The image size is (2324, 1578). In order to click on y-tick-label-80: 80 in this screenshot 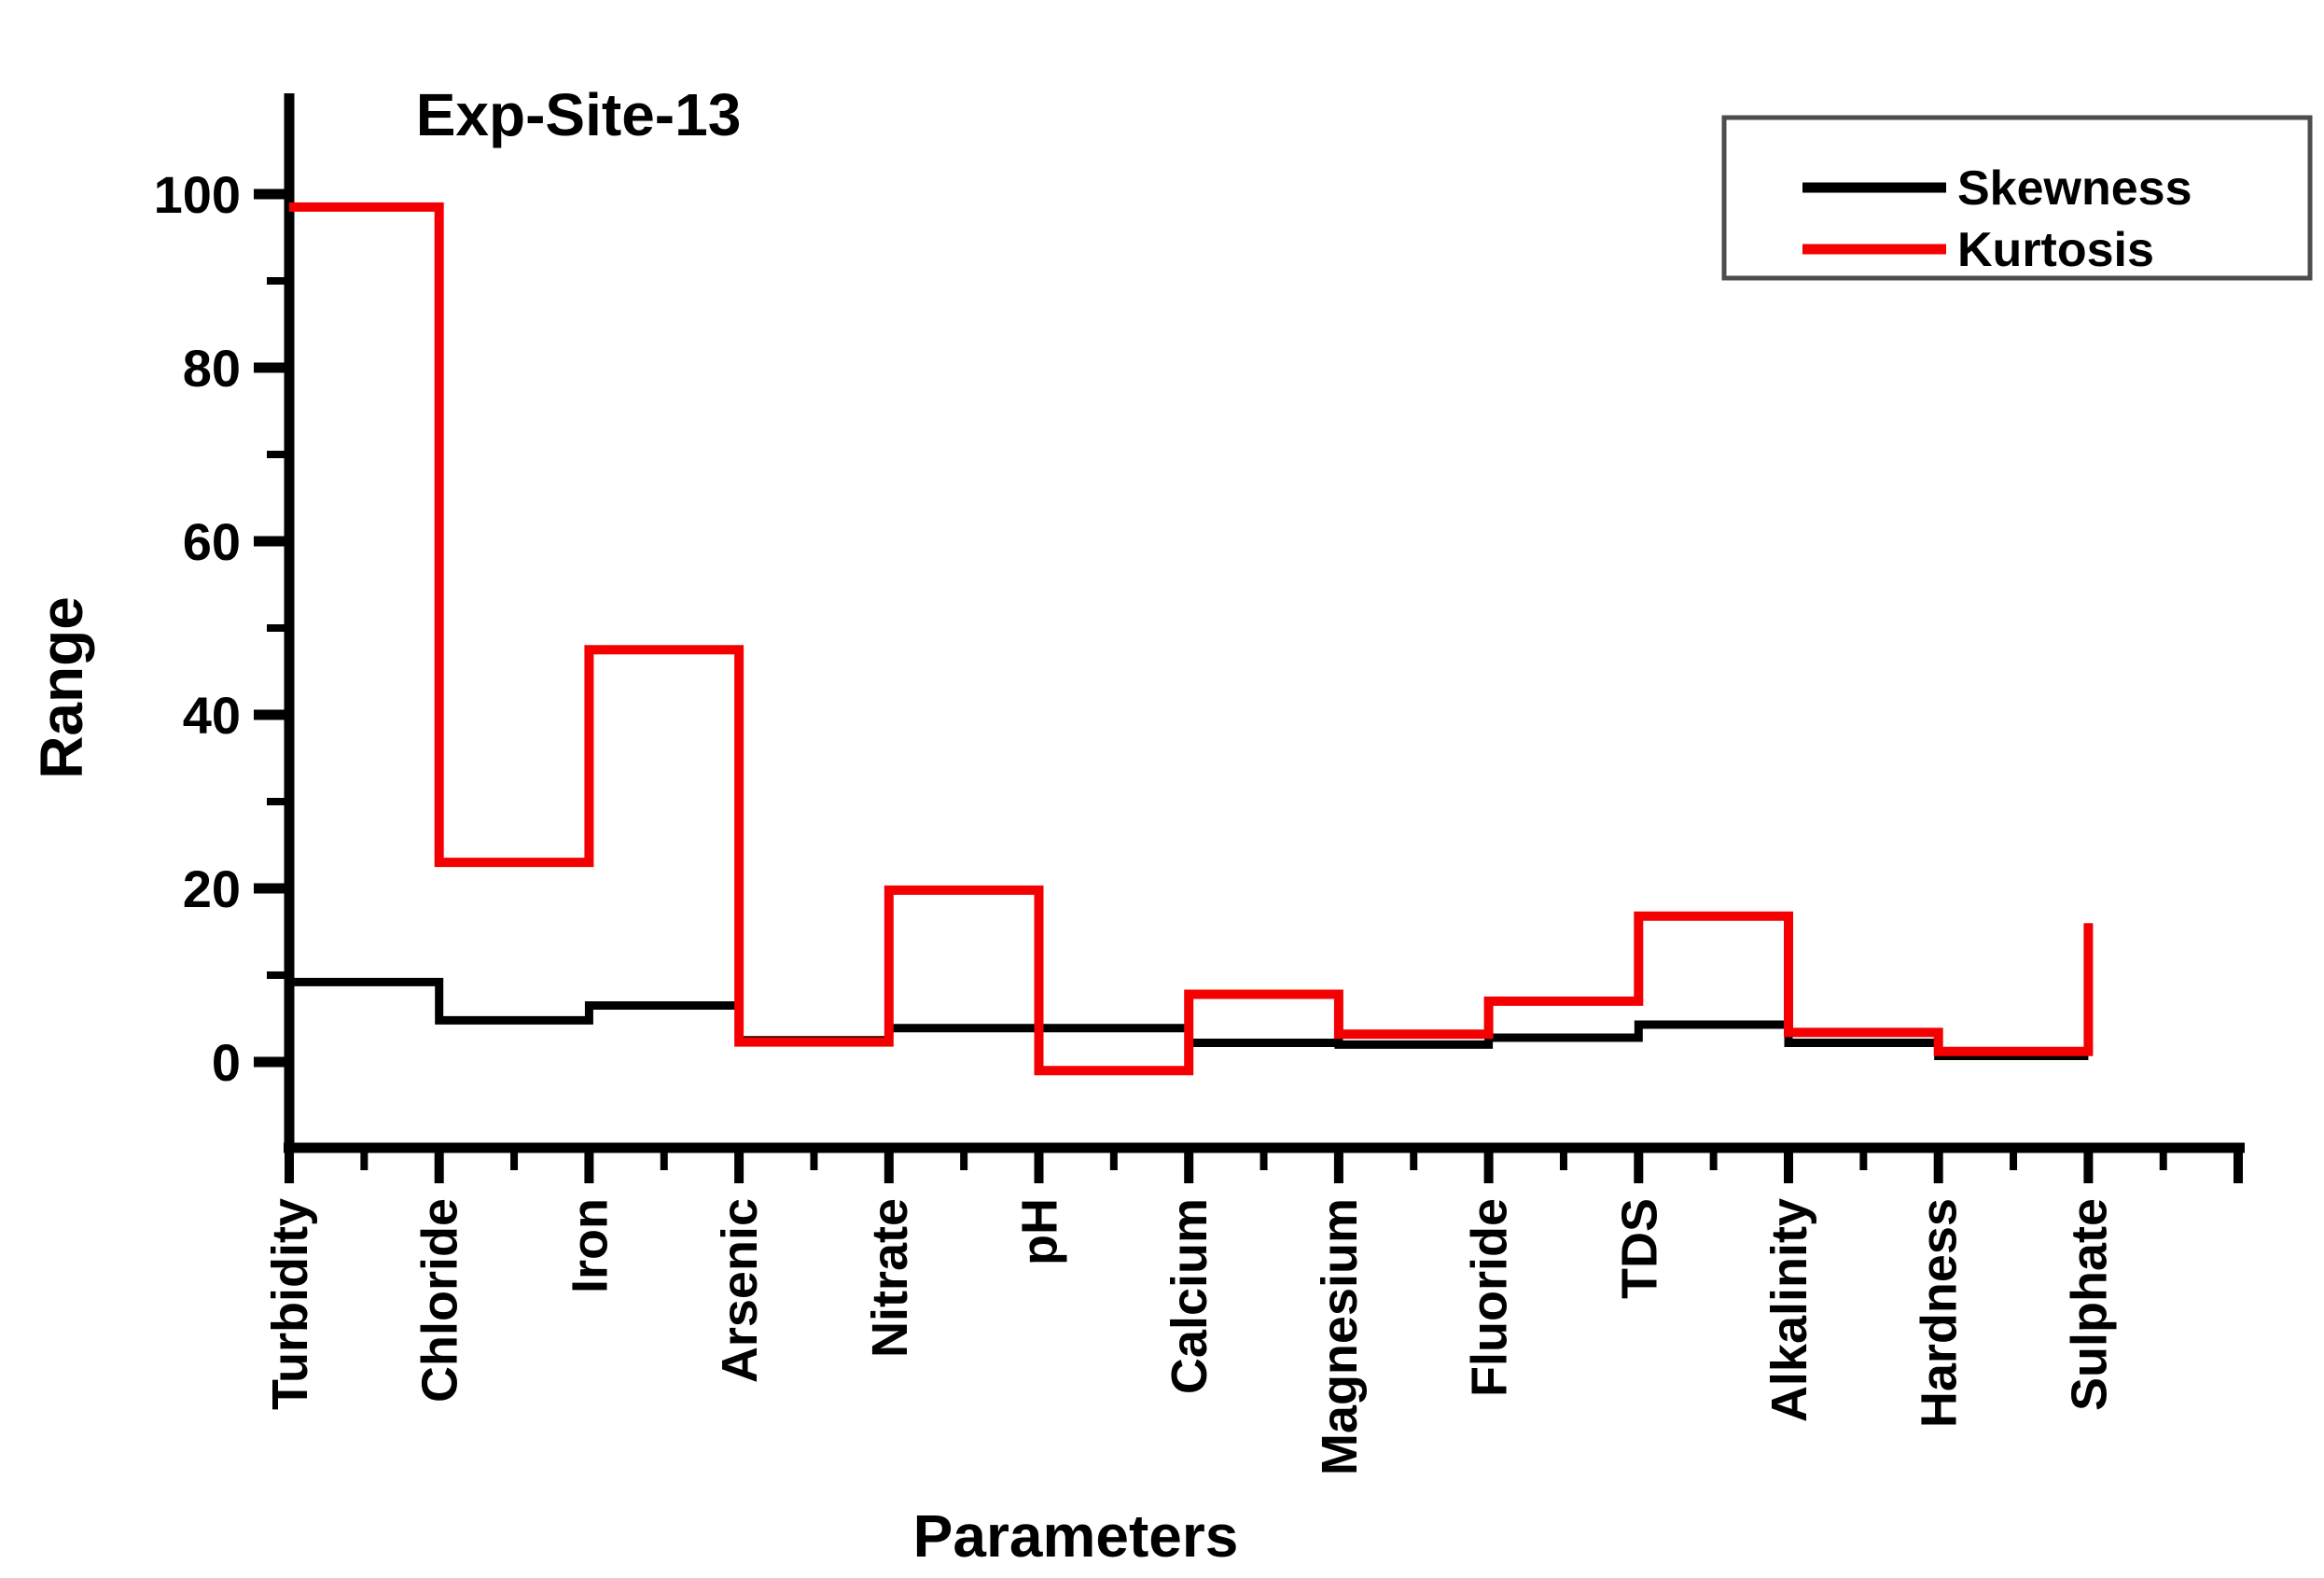, I will do `click(212, 369)`.